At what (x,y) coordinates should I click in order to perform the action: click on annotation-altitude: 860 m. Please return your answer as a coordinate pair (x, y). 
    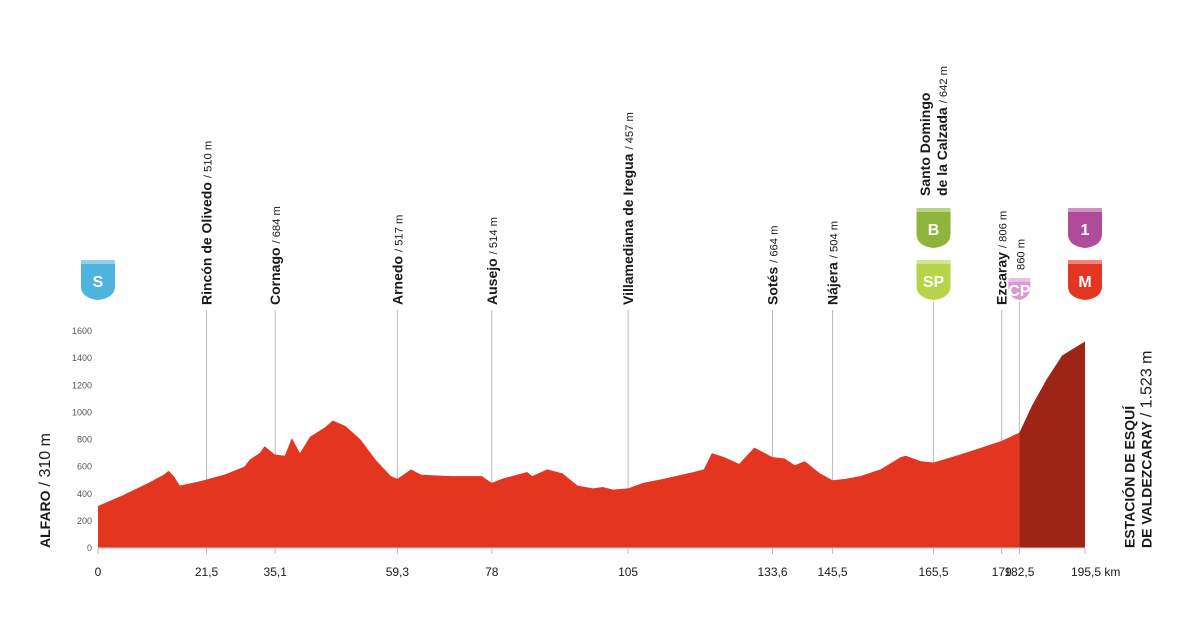
    Looking at the image, I should click on (1021, 254).